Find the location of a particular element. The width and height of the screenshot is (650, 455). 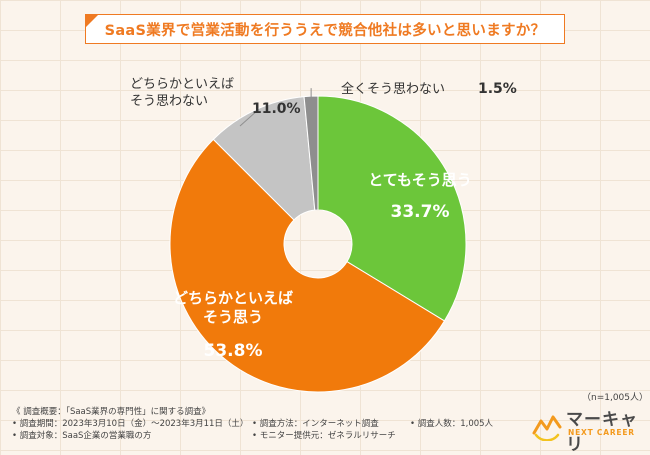

title-banner: SaaS業界で営業活動を行ううえで競合他社は多いと思いますか？ is located at coordinates (325, 29).